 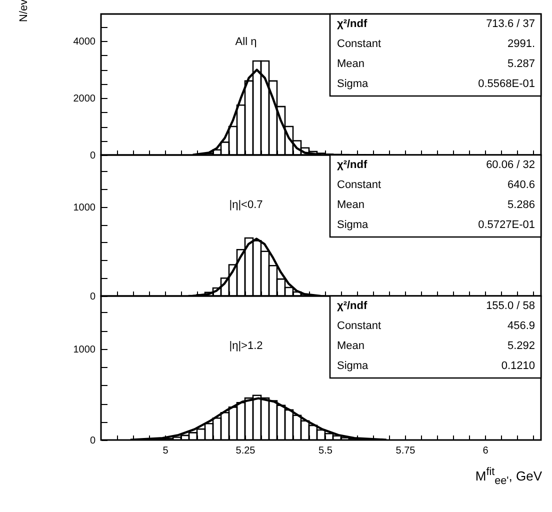 I want to click on x-tick-label: 5.75, so click(x=406, y=451).